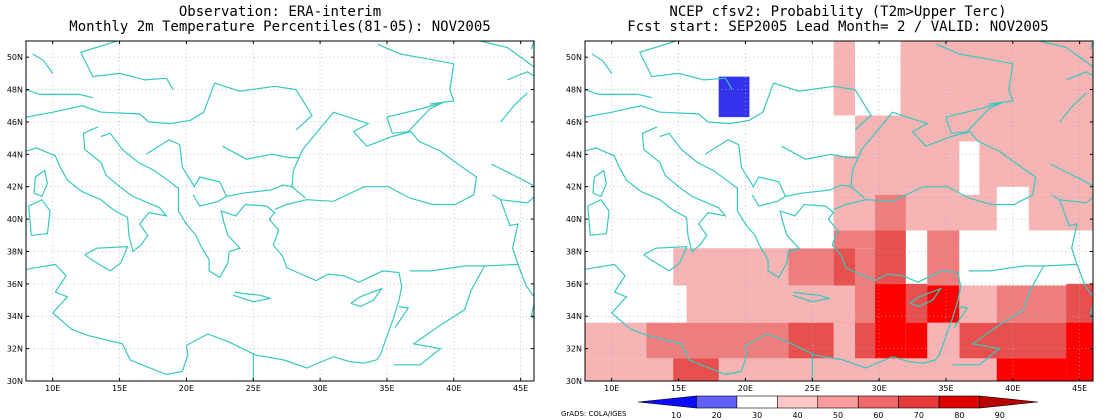 The height and width of the screenshot is (420, 1120). Describe the element at coordinates (15, 284) in the screenshot. I see `latitude-label: 36N` at that location.